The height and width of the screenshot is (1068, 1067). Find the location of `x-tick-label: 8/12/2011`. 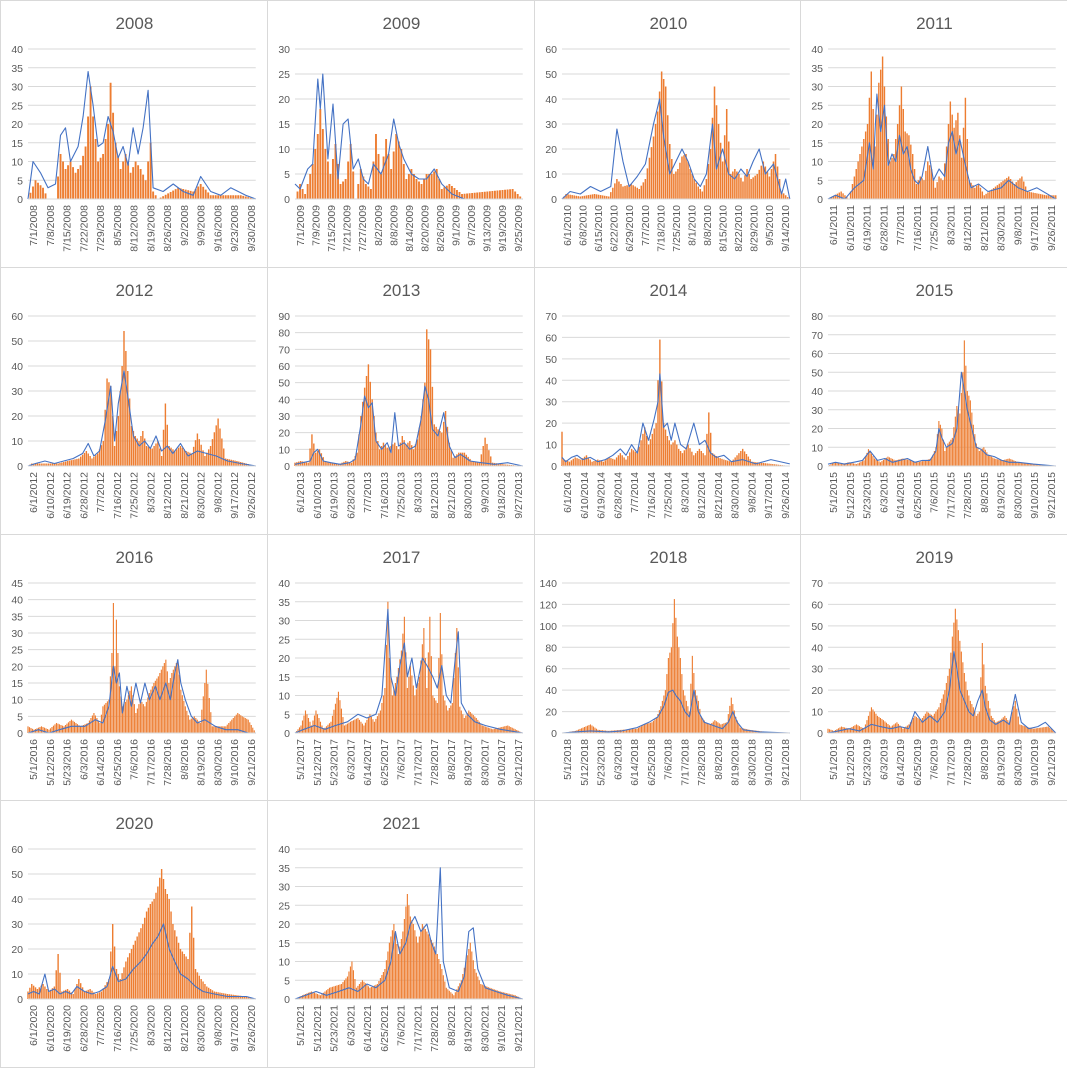

x-tick-label: 8/12/2011 is located at coordinates (968, 228).